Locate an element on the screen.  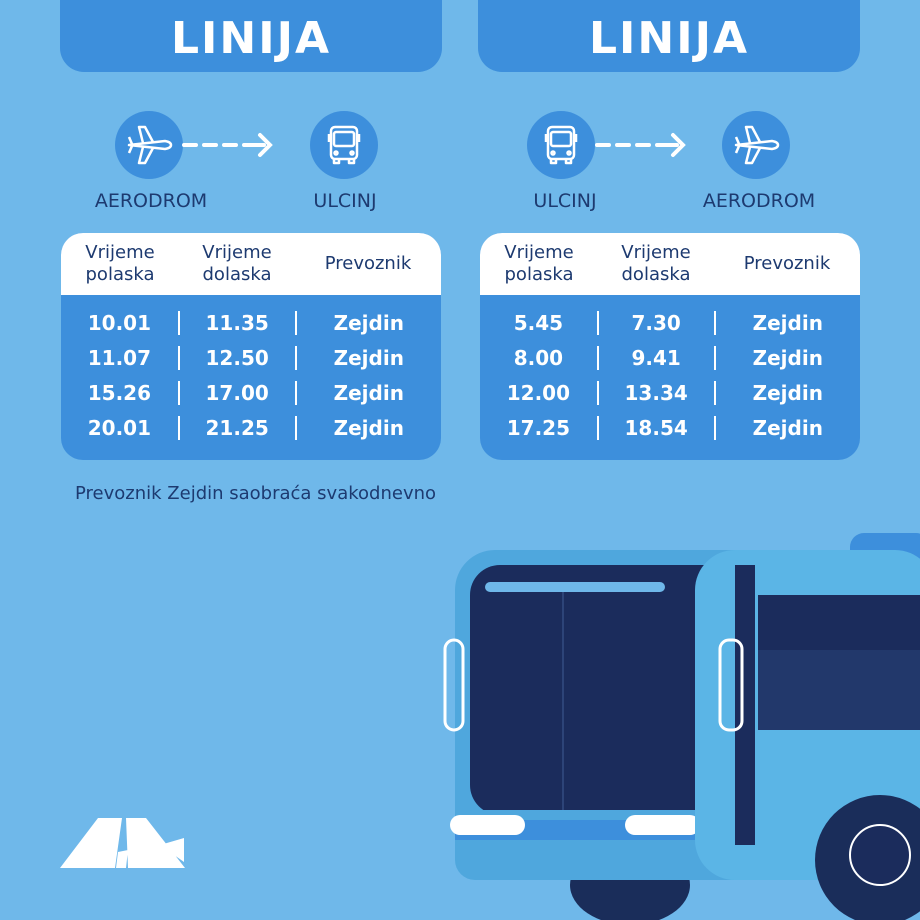
departure-time: 5.45 is located at coordinates (538, 322).